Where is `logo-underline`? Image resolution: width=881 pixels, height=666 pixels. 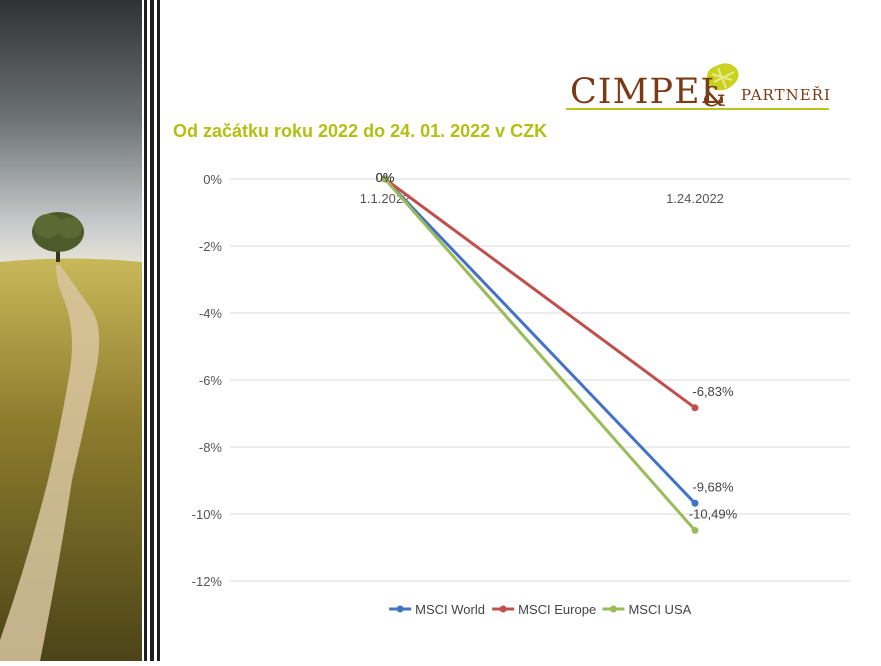
logo-underline is located at coordinates (697, 109).